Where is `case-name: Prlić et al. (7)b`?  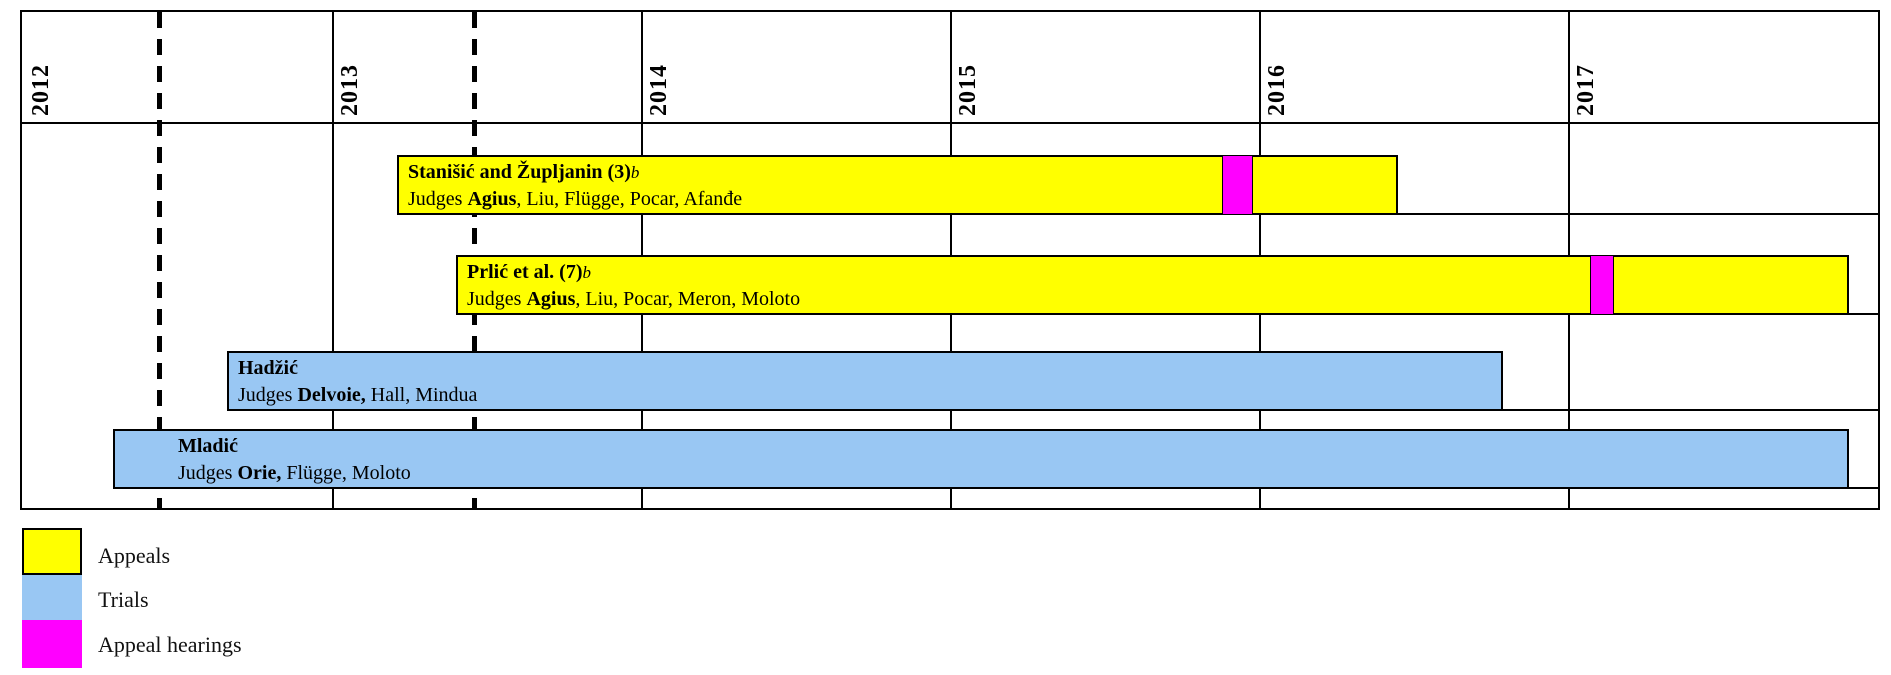 case-name: Prlić et al. (7)b is located at coordinates (529, 272).